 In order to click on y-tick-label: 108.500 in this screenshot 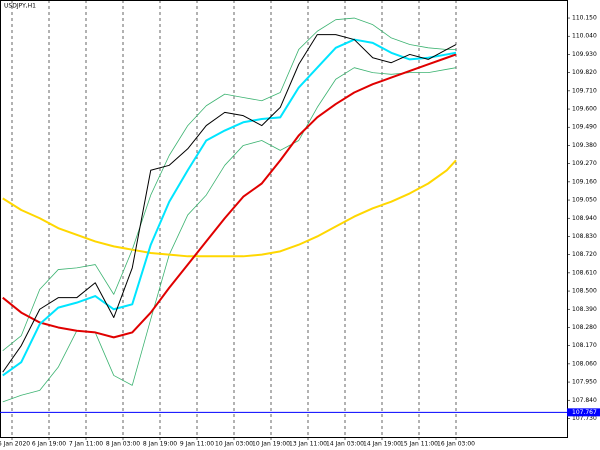, I will do `click(584, 291)`.